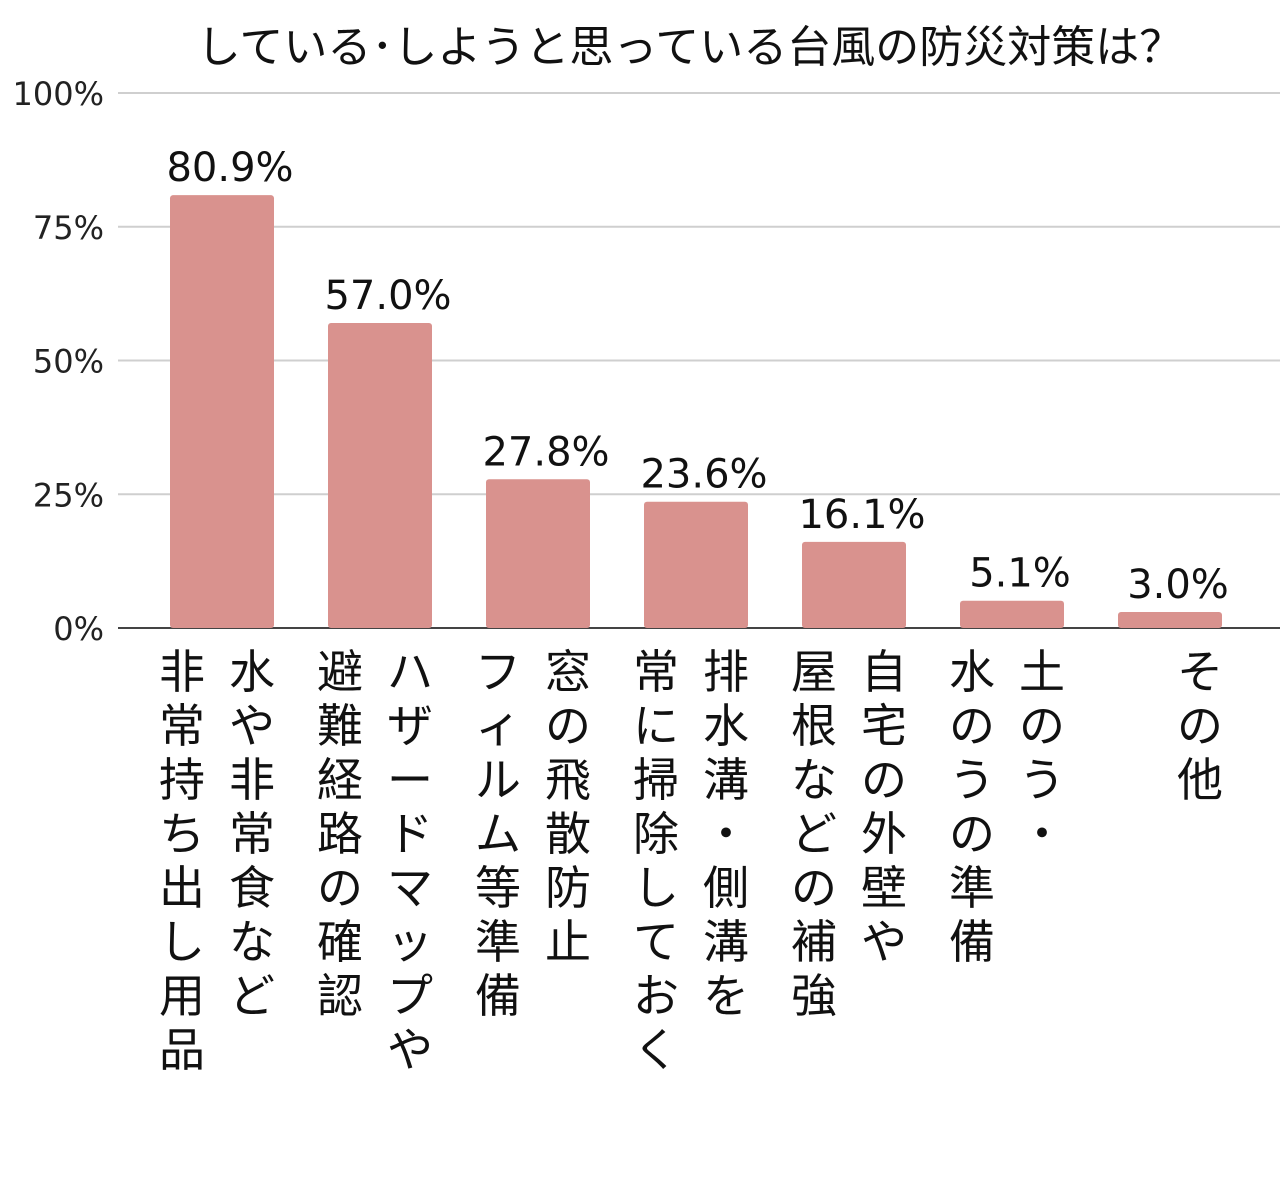 The width and height of the screenshot is (1280, 1195). Describe the element at coordinates (972, 942) in the screenshot. I see `category-char: 備` at that location.